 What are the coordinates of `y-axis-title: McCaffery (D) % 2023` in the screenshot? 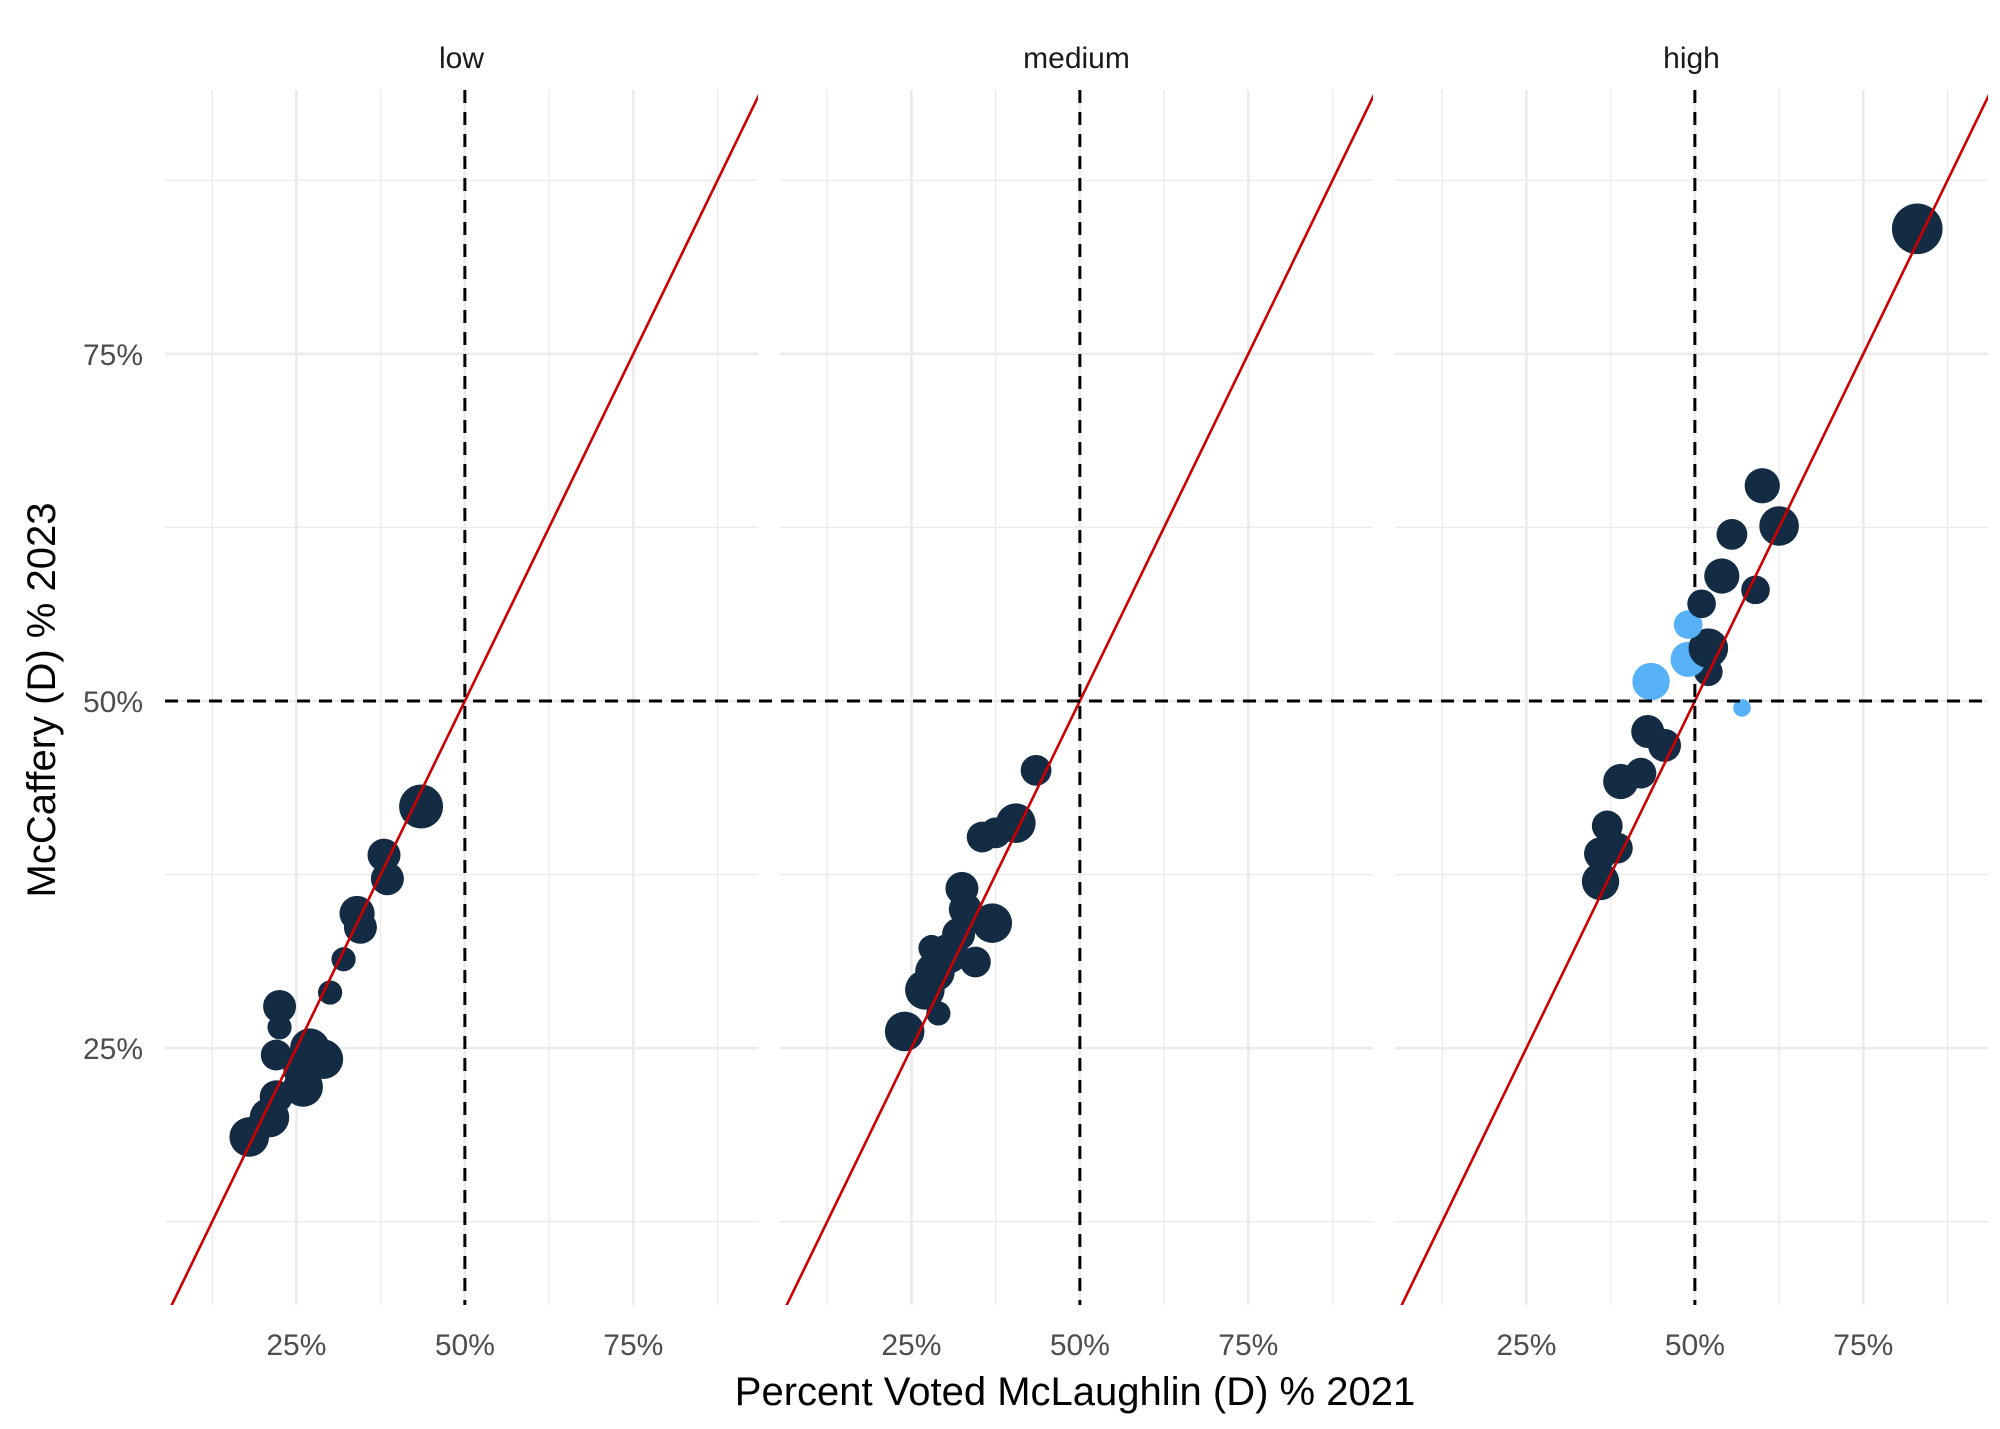 It's located at (42, 700).